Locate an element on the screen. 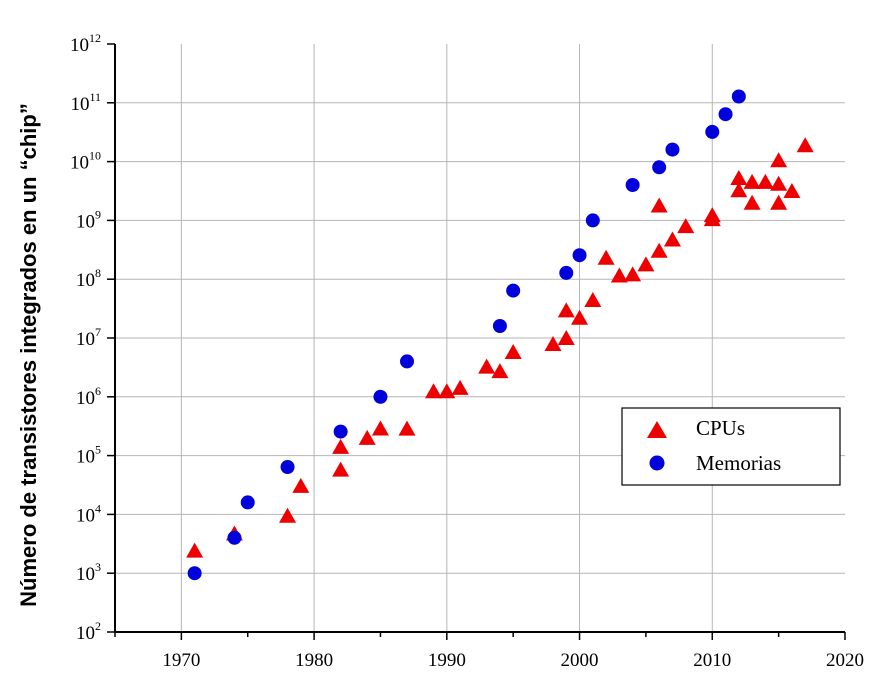  legend: CPUs Memorias is located at coordinates (731, 446).